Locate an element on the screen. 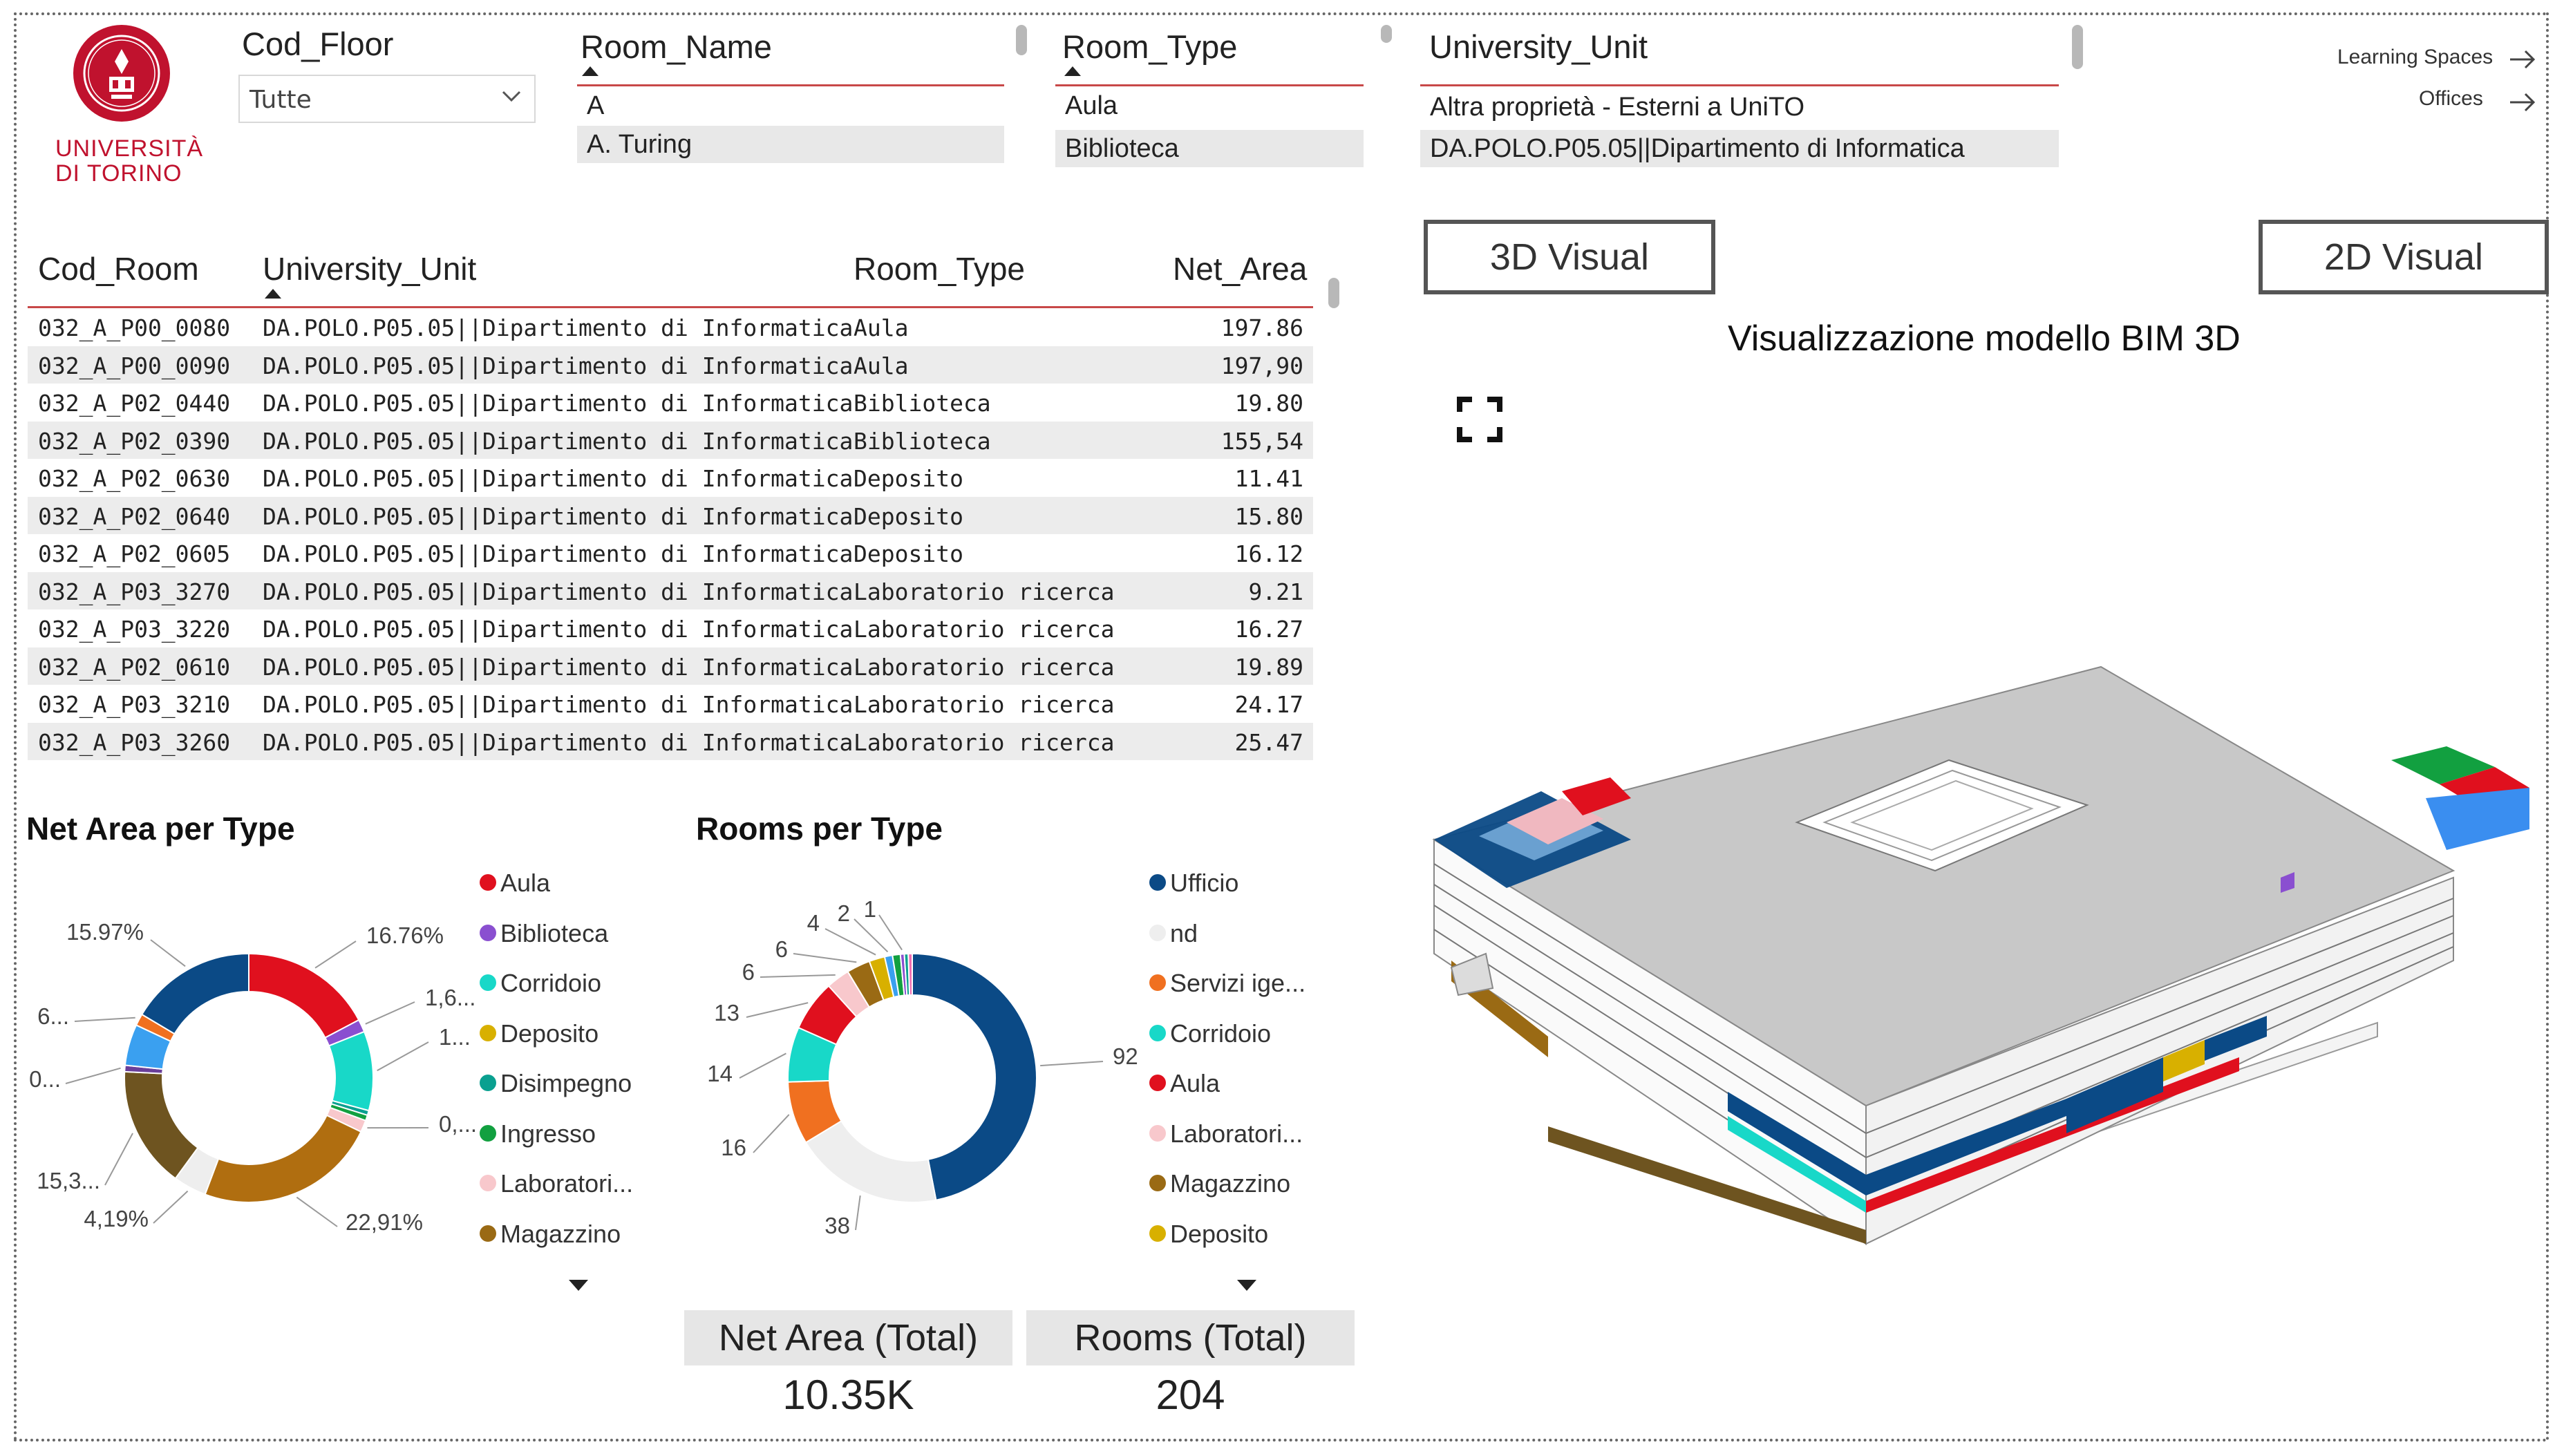  table-header-university-unit: University_Unit is located at coordinates (370, 269).